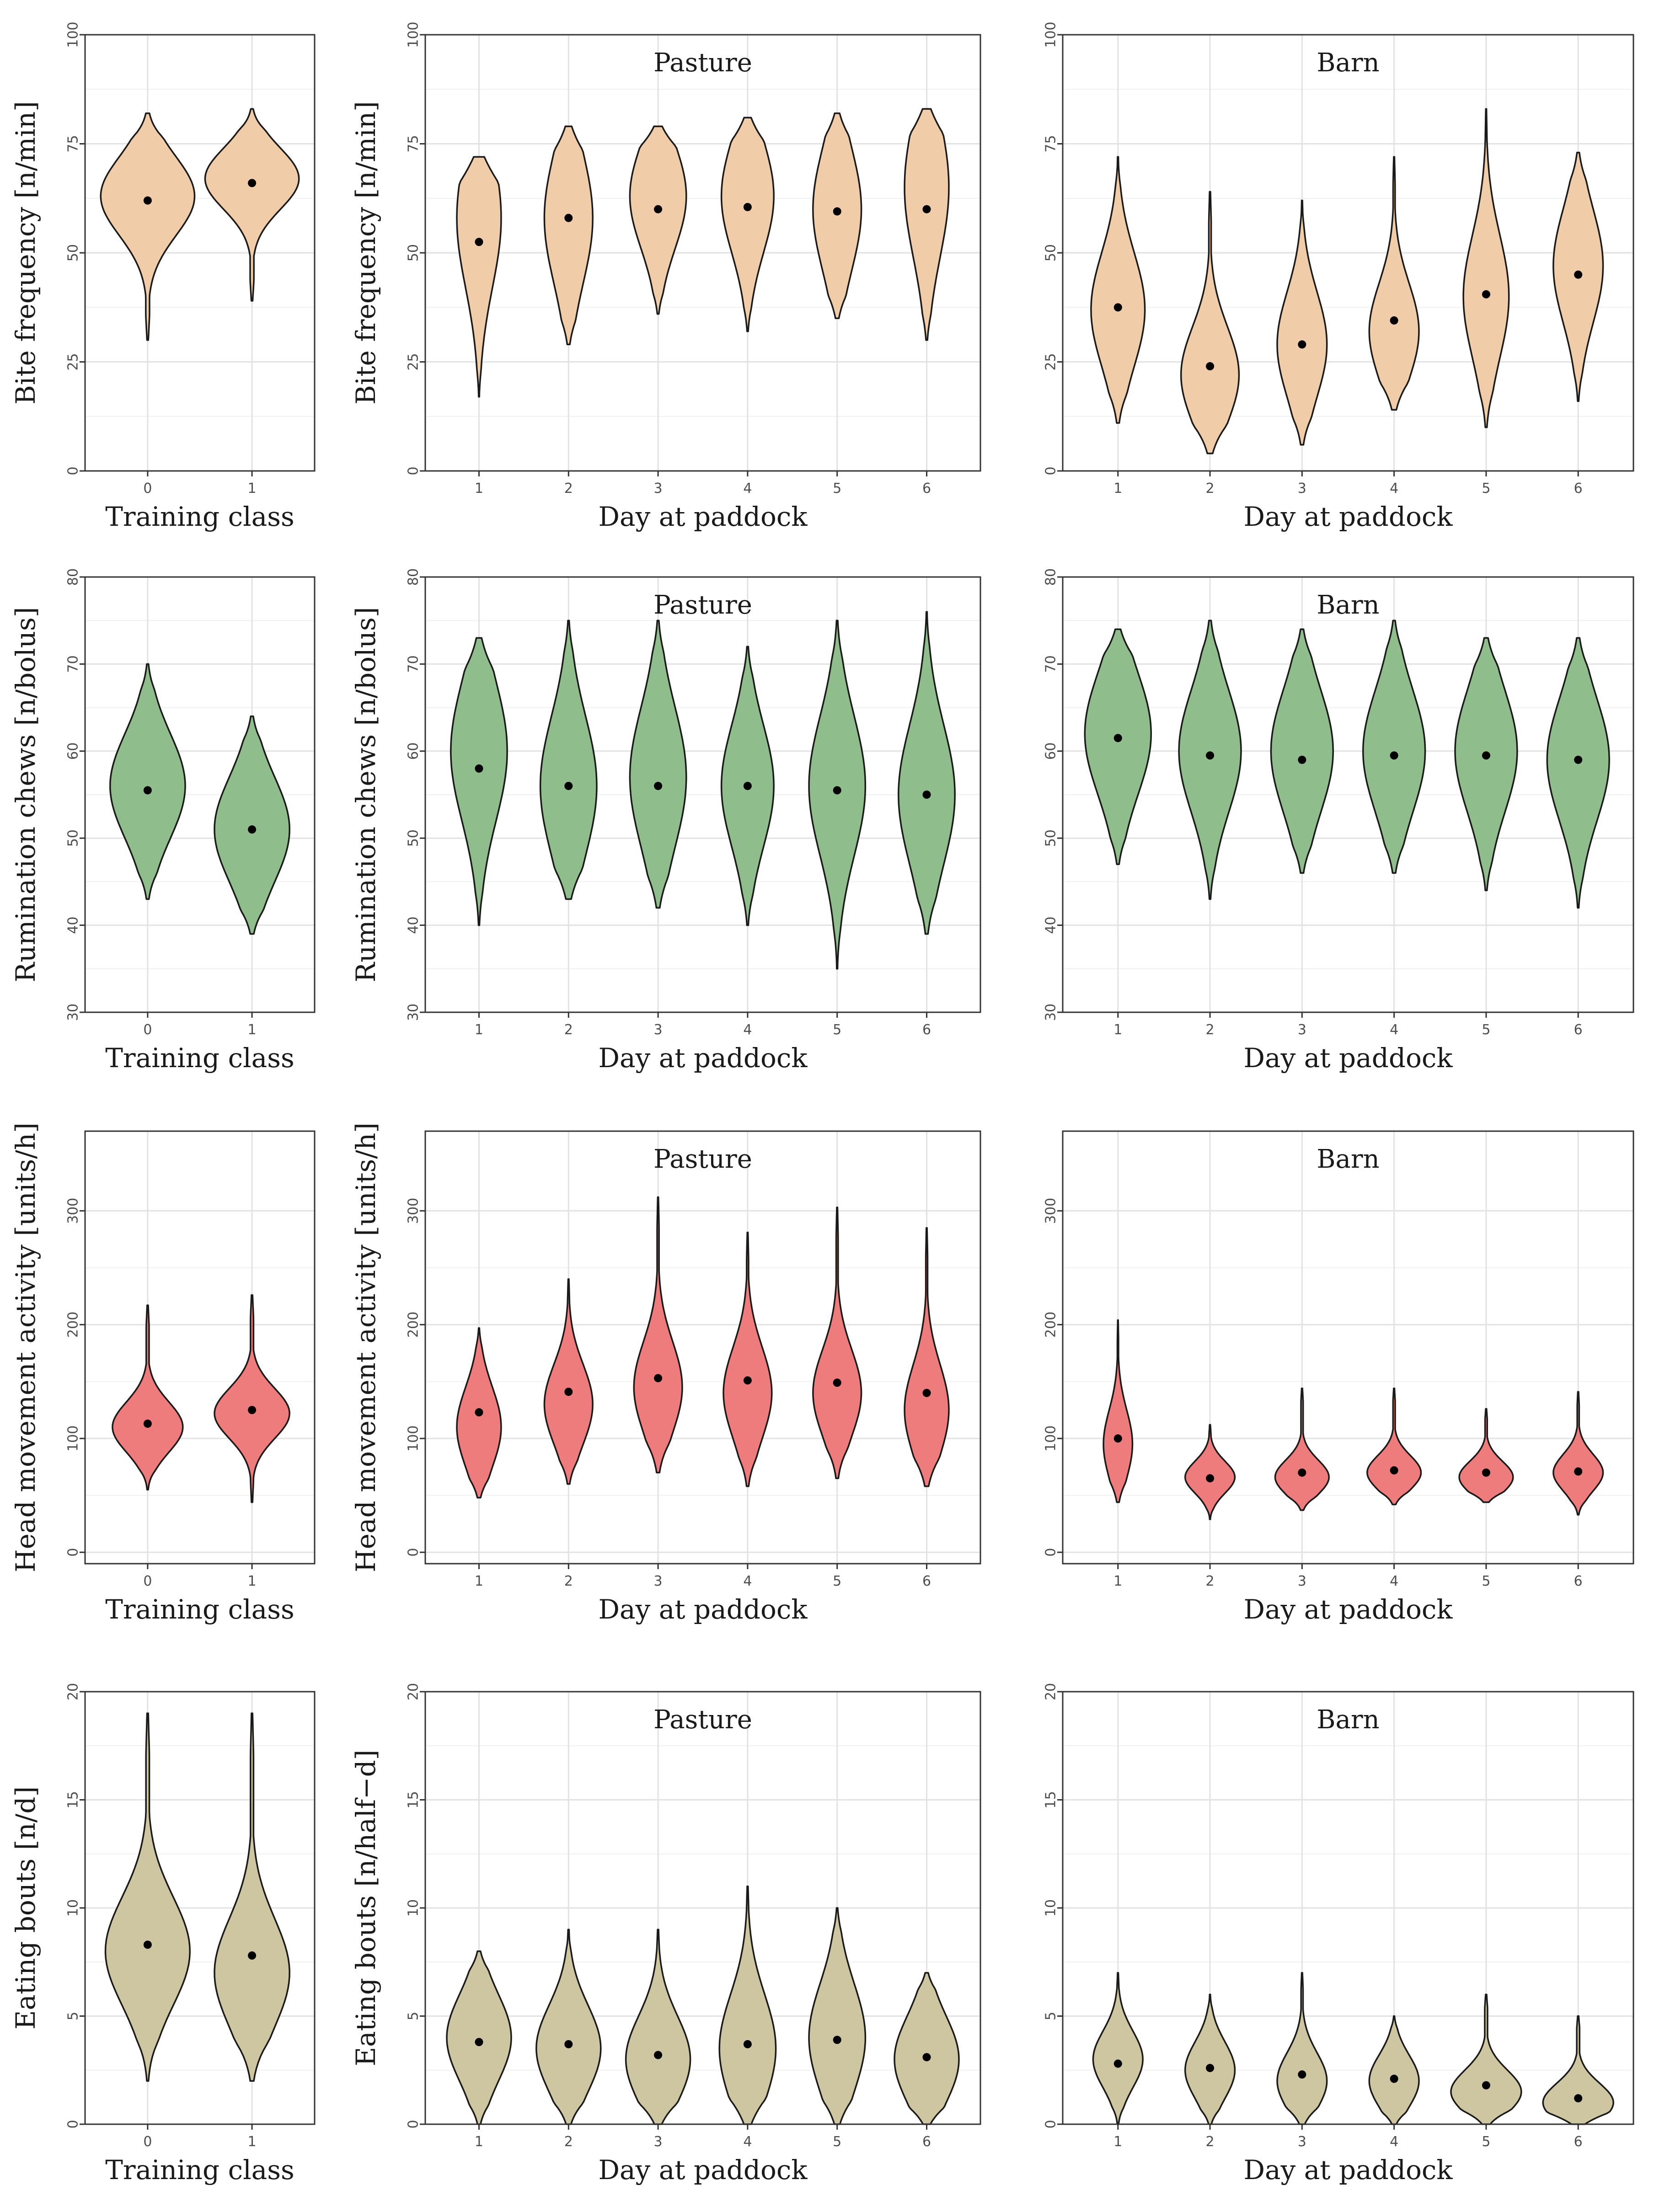 The image size is (1670, 2212). Describe the element at coordinates (1051, 144) in the screenshot. I see `y-tick-label: 75` at that location.